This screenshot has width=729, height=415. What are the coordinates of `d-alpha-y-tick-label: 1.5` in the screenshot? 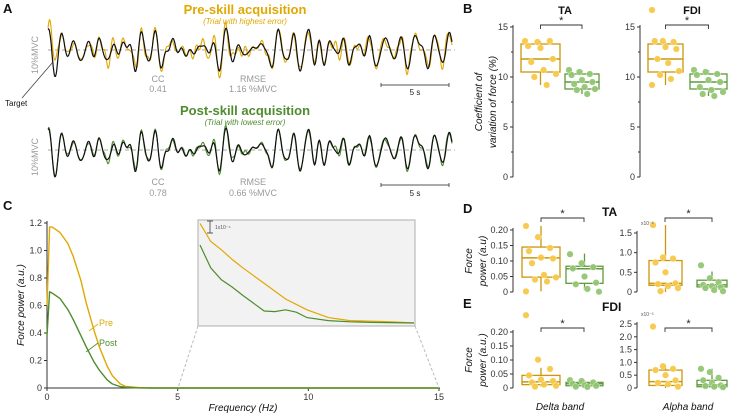 It's located at (625, 233).